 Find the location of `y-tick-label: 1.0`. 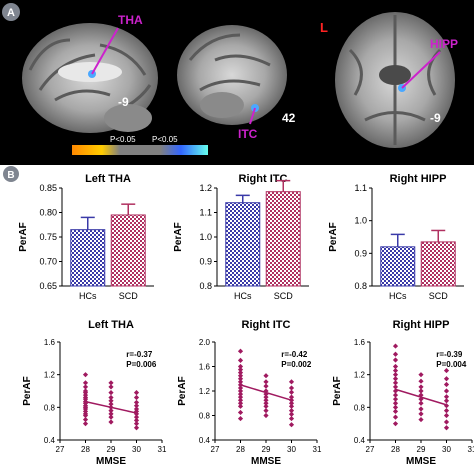

y-tick-label: 1.0 is located at coordinates (360, 221).